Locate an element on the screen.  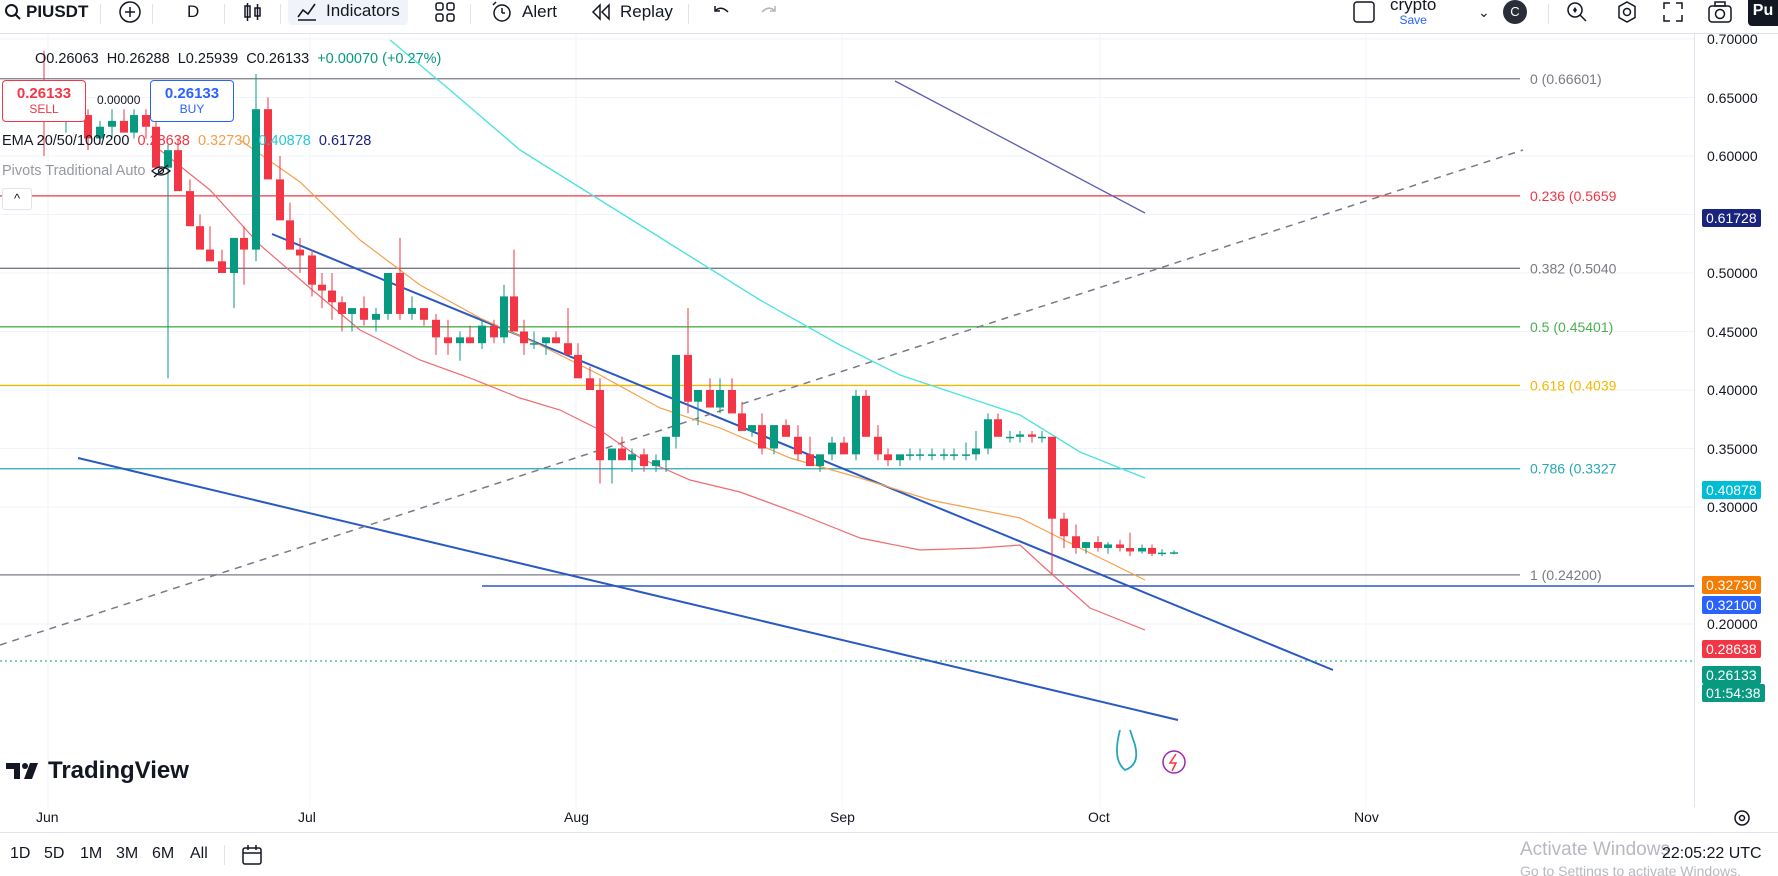
chart-type-button is located at coordinates (253, 12).